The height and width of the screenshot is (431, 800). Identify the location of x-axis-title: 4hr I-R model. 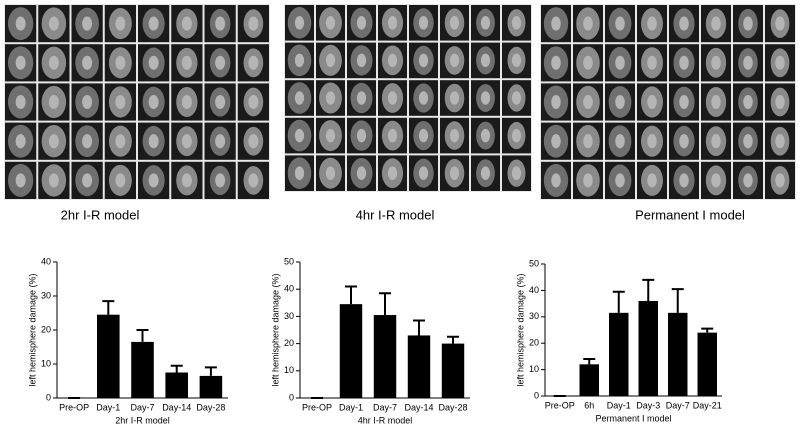
(385, 420).